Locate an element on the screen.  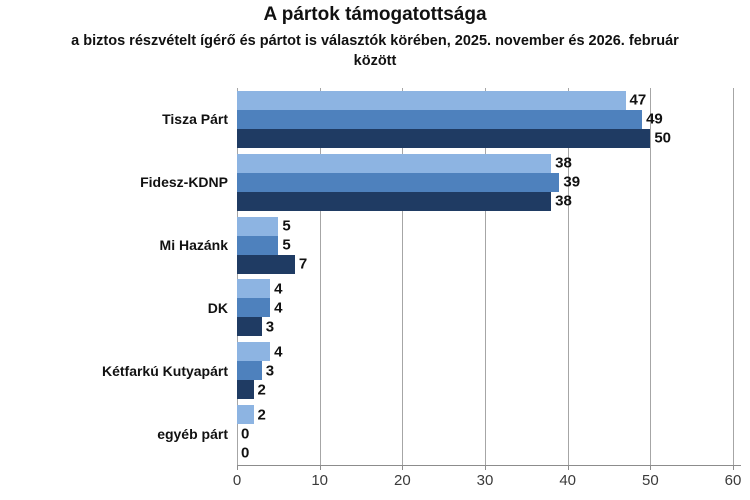
x-axis-line is located at coordinates (489, 465).